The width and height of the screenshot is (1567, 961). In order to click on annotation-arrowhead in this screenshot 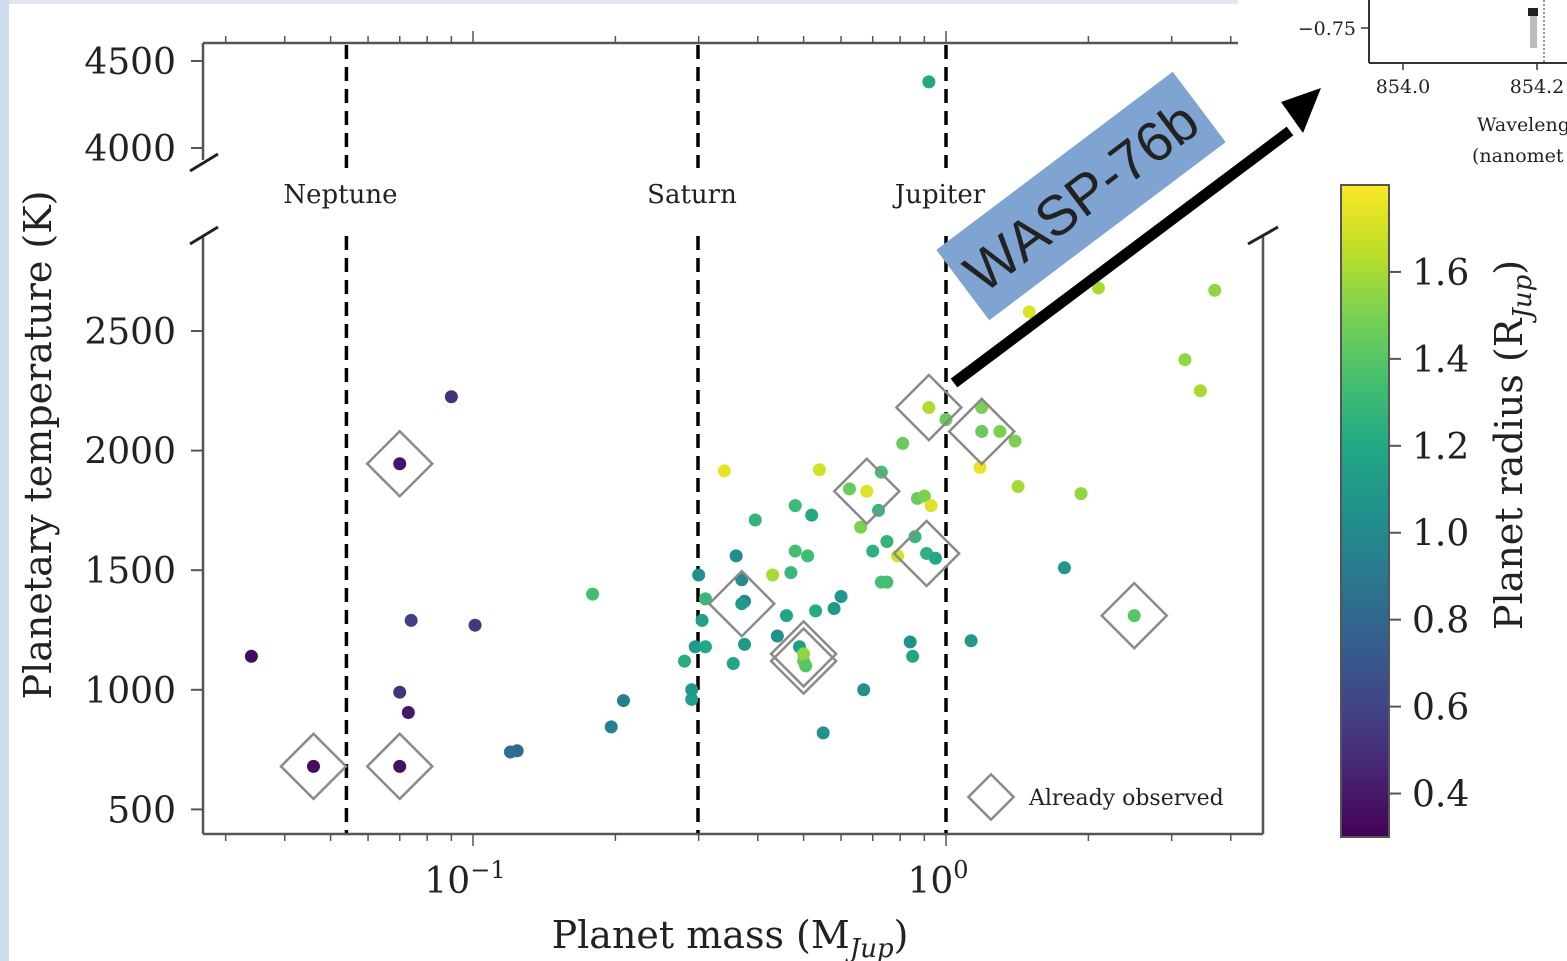, I will do `click(1301, 110)`.